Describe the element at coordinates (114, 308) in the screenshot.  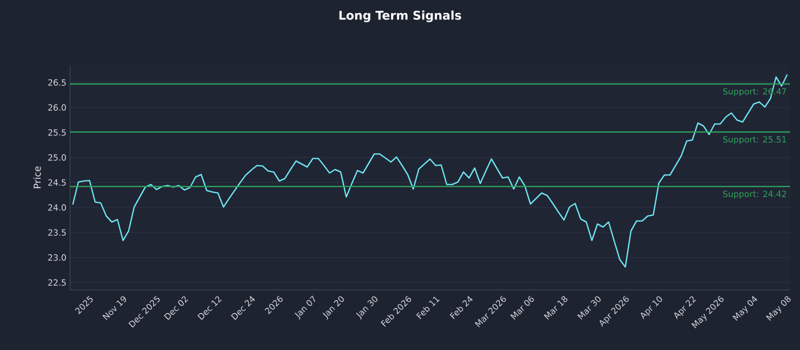
I see `x-tick-label: Nov 19` at that location.